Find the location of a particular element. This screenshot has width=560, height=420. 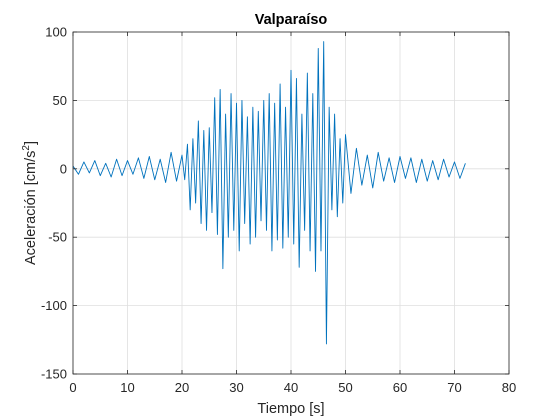

y-tick-label: 50 is located at coordinates (60, 100).